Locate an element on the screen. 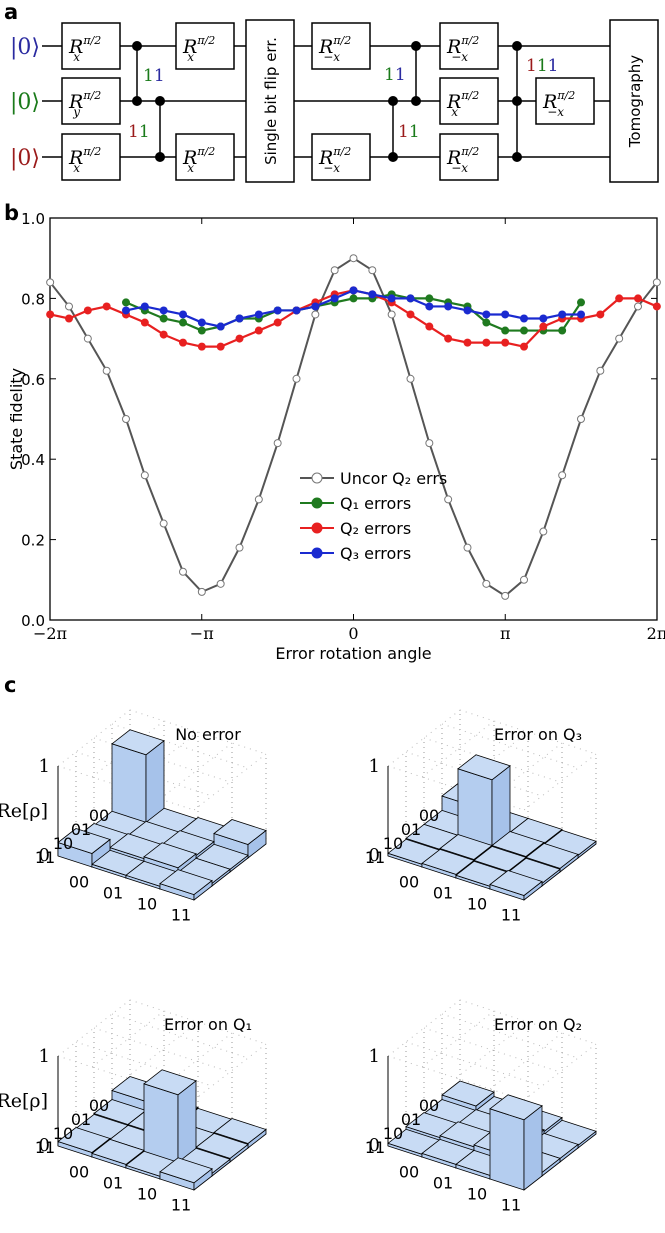 The image size is (665, 1233). legend-entry: Q₃ errors is located at coordinates (375, 553).